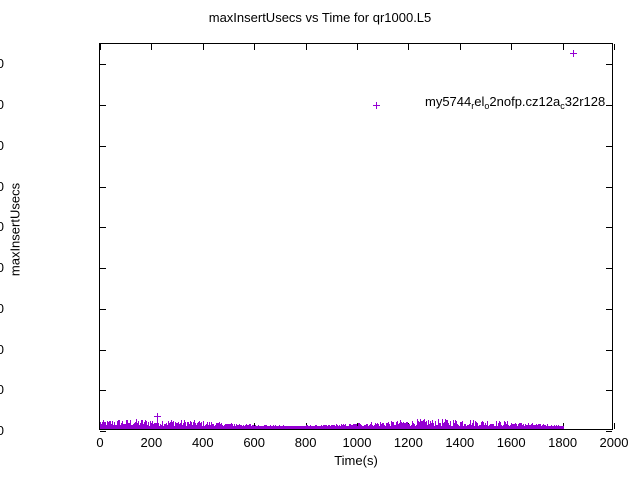 The width and height of the screenshot is (640, 480). What do you see at coordinates (2, 64) in the screenshot?
I see `y-tick-label: 450000` at bounding box center [2, 64].